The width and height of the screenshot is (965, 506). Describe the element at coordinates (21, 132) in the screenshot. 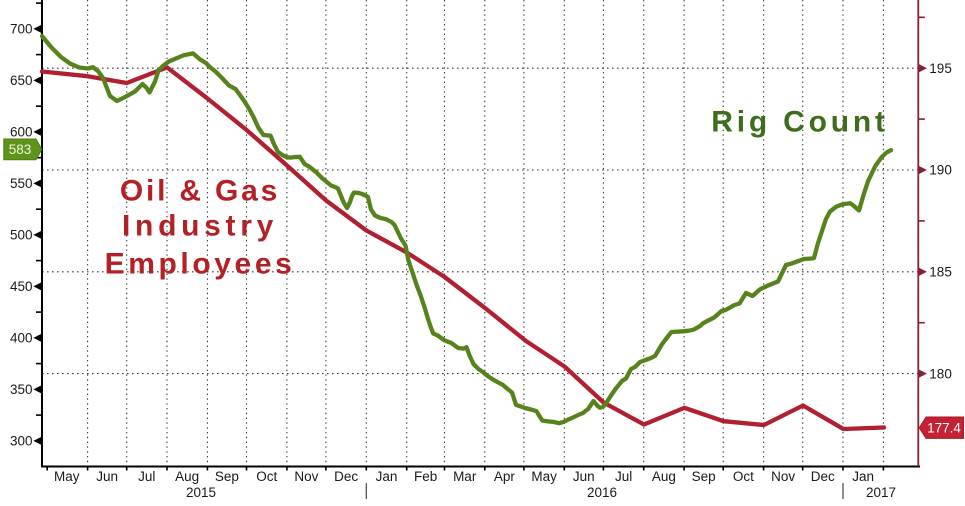

I see `svg-text: 600` at that location.